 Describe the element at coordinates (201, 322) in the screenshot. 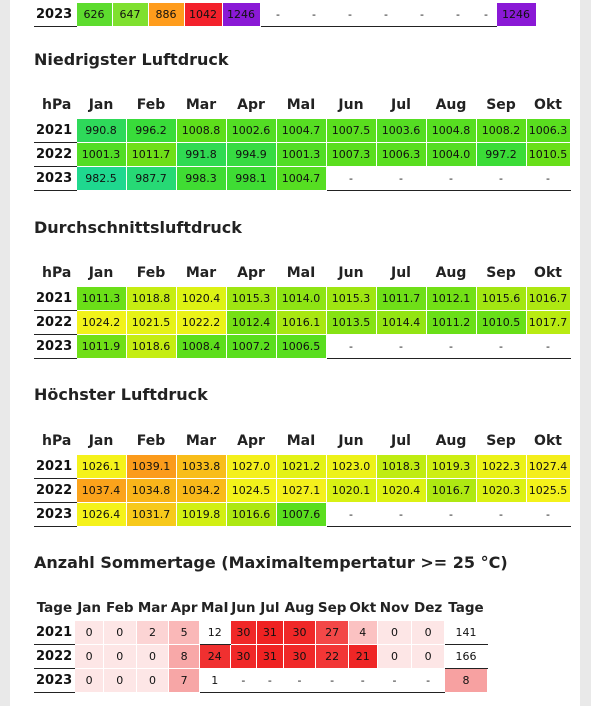

I see `value-cell: 1022.2` at that location.